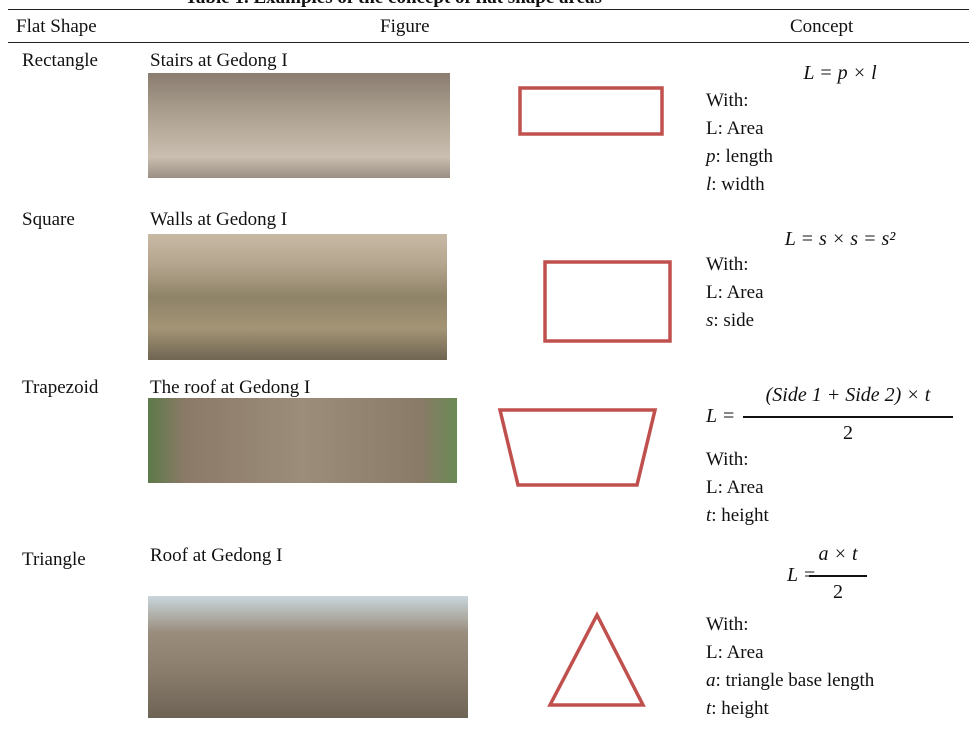 This screenshot has width=969, height=732. Describe the element at coordinates (48, 219) in the screenshot. I see `shape-name: Square` at that location.